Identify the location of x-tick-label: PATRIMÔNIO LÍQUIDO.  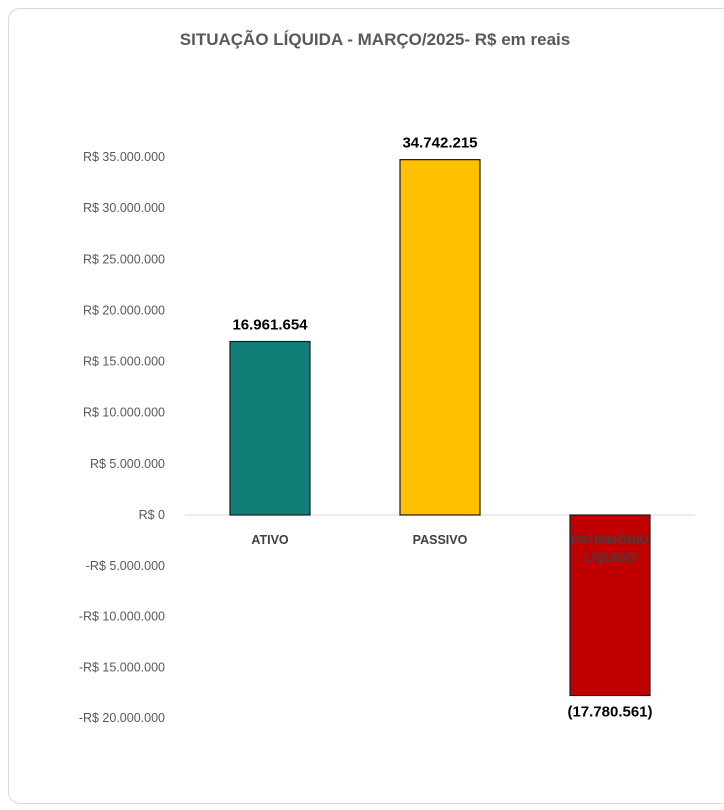
(610, 548).